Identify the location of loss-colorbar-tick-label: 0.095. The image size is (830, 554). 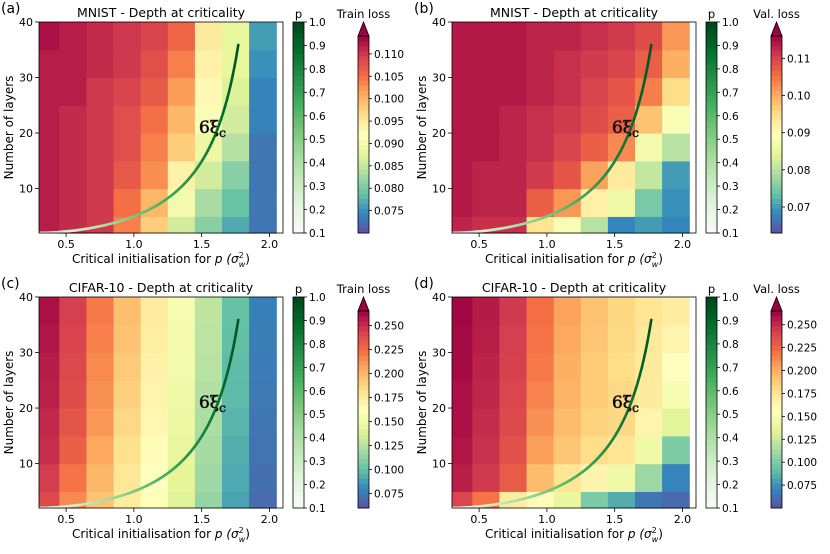
(389, 122).